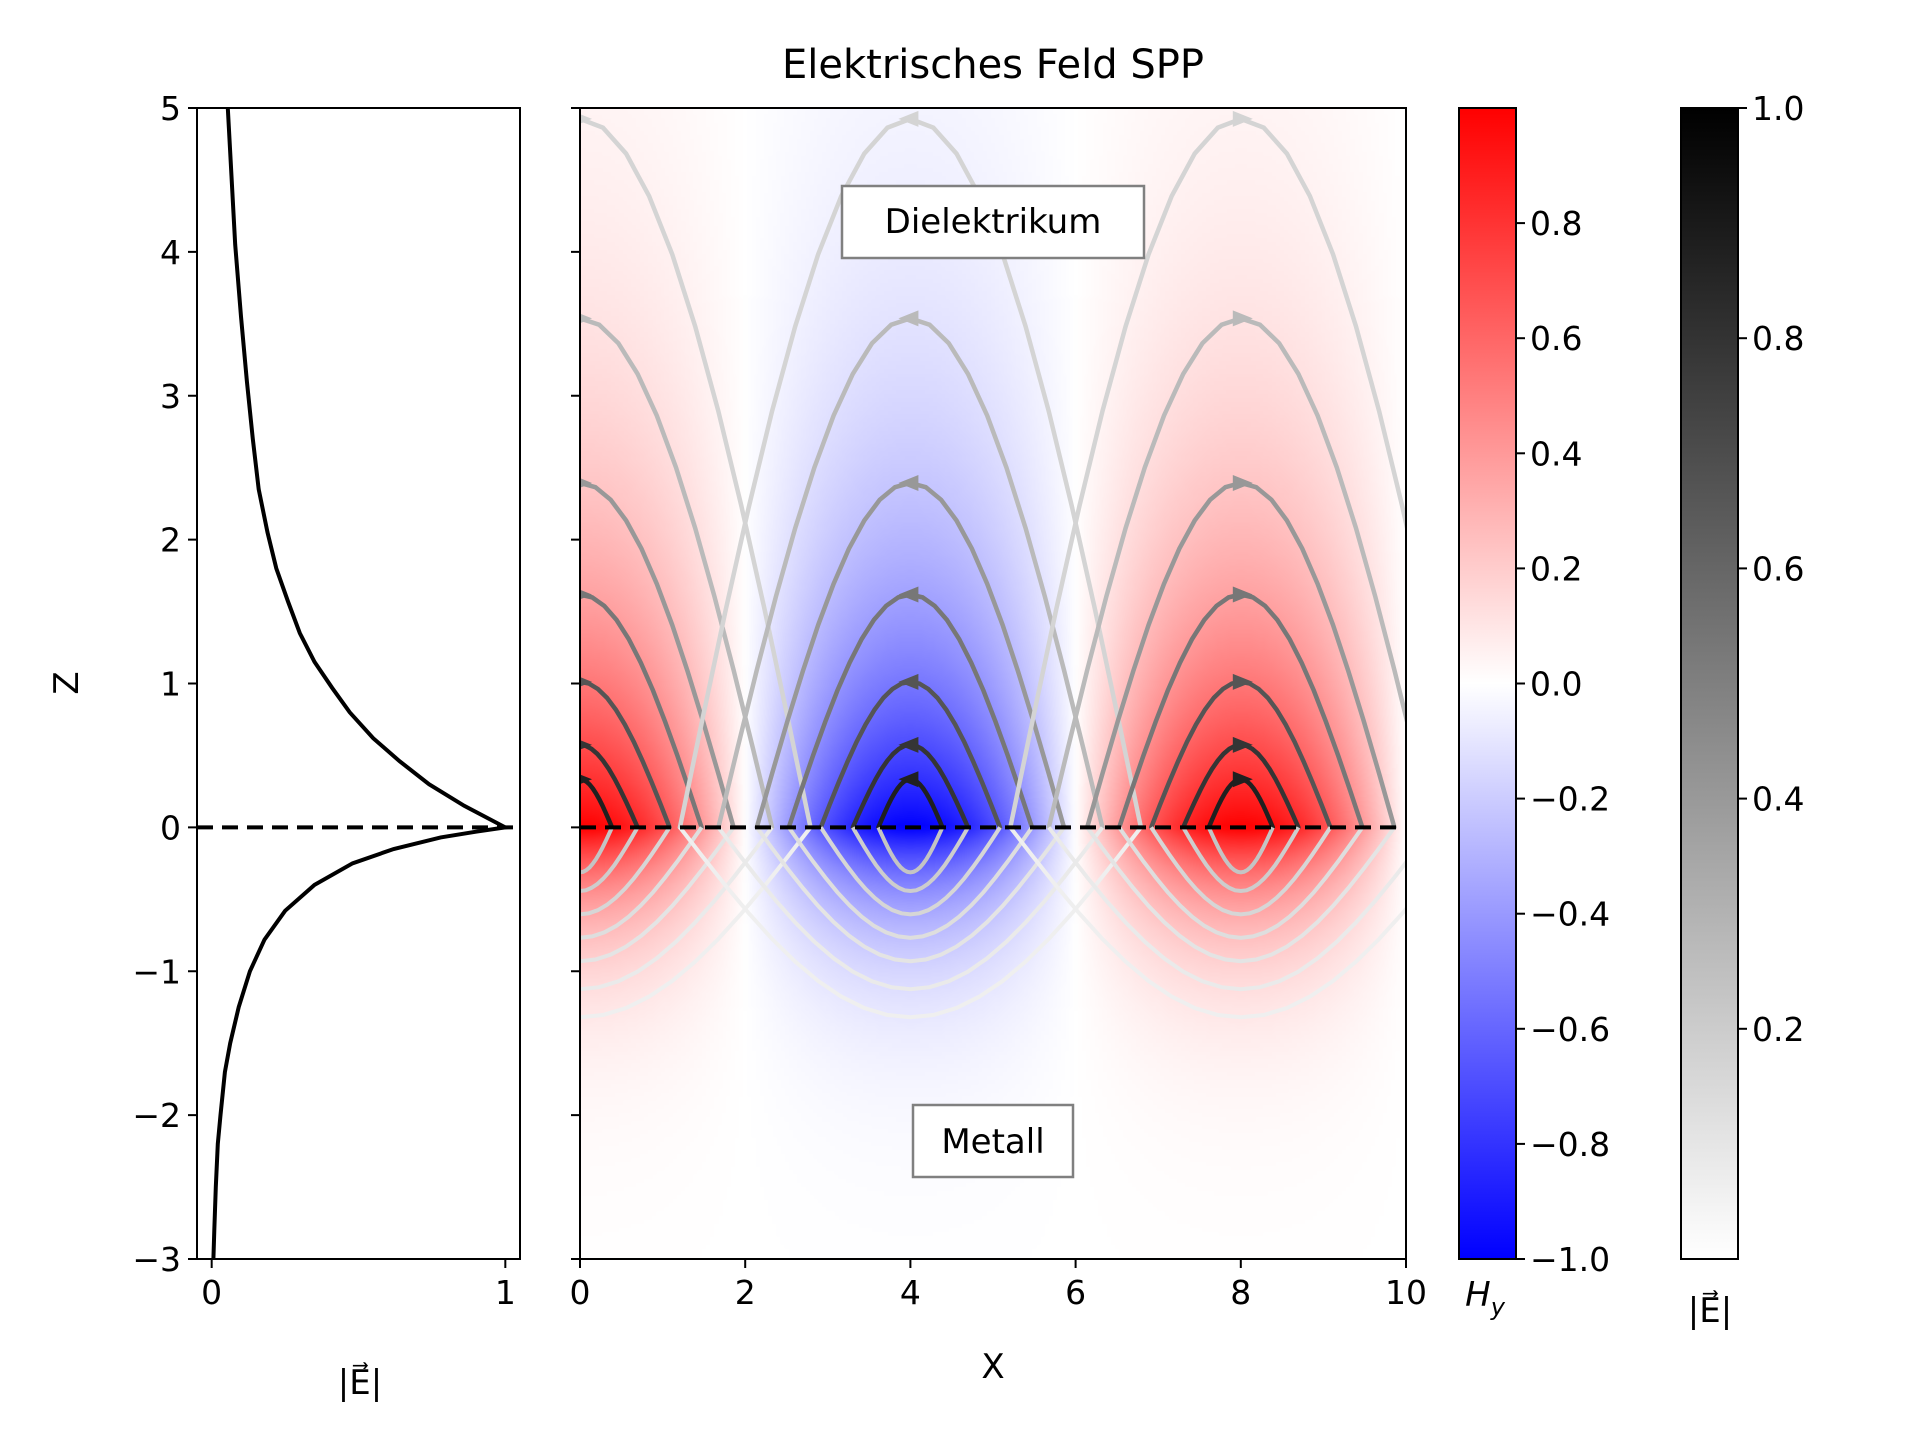 The width and height of the screenshot is (1920, 1440). What do you see at coordinates (360, 1382) in the screenshot?
I see `left-x-axis-label: |E⃗|` at bounding box center [360, 1382].